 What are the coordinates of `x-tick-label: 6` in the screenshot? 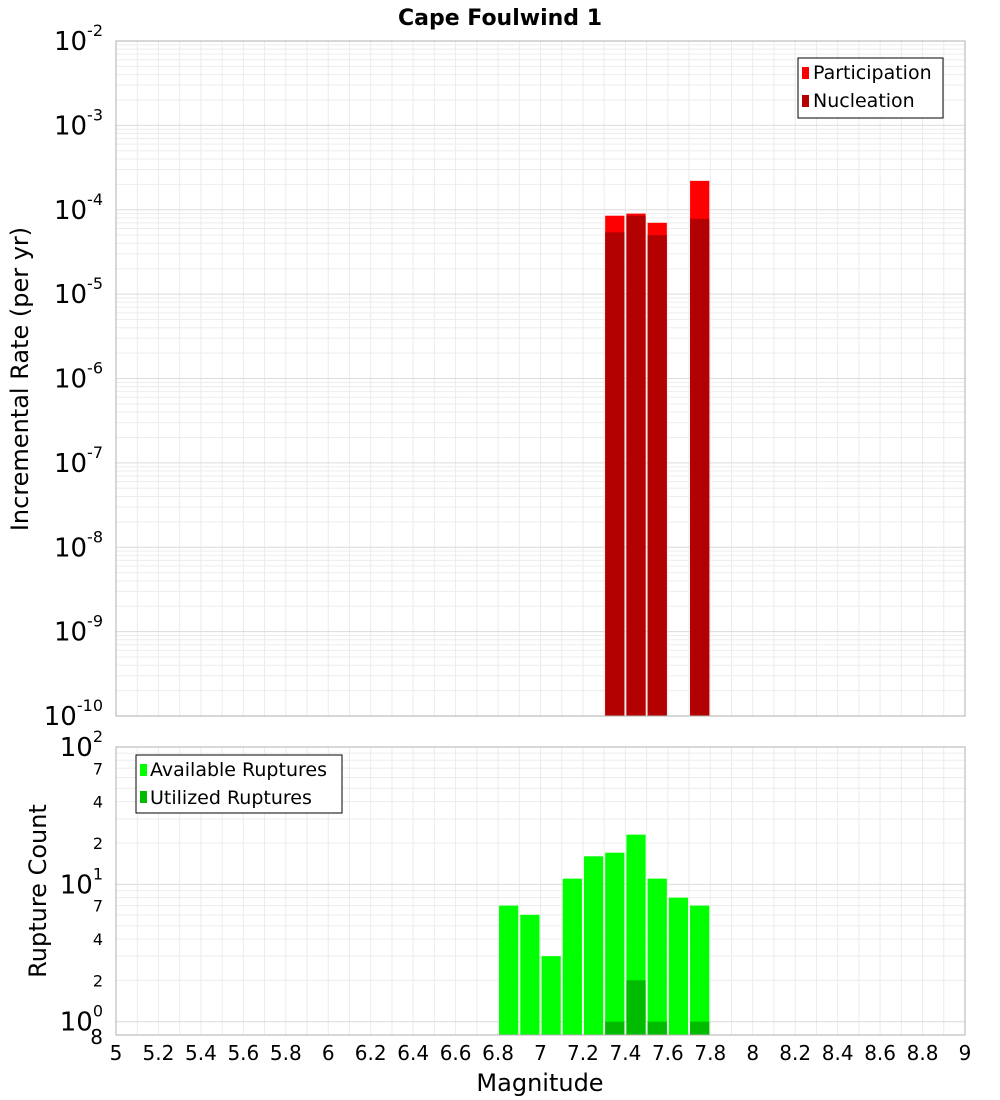 It's located at (328, 1053).